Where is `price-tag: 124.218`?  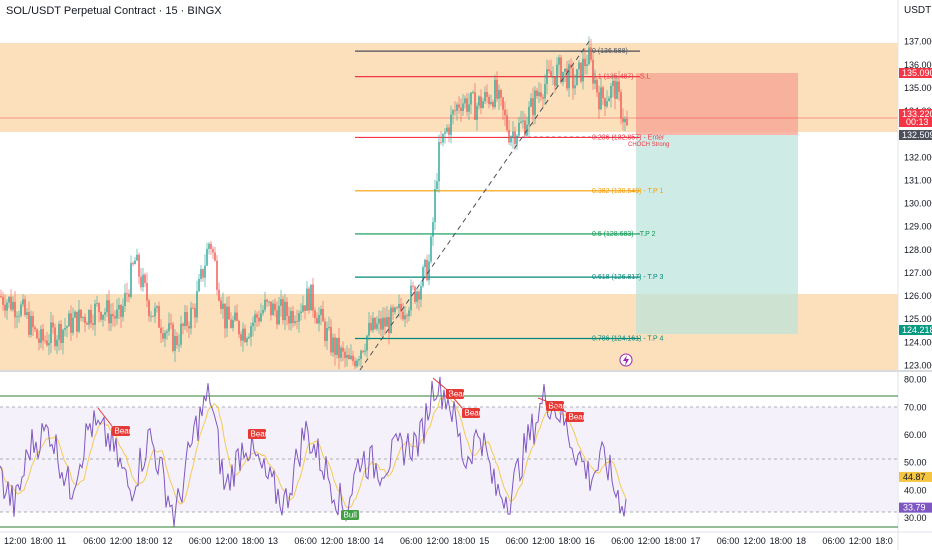 price-tag: 124.218 is located at coordinates (915, 330).